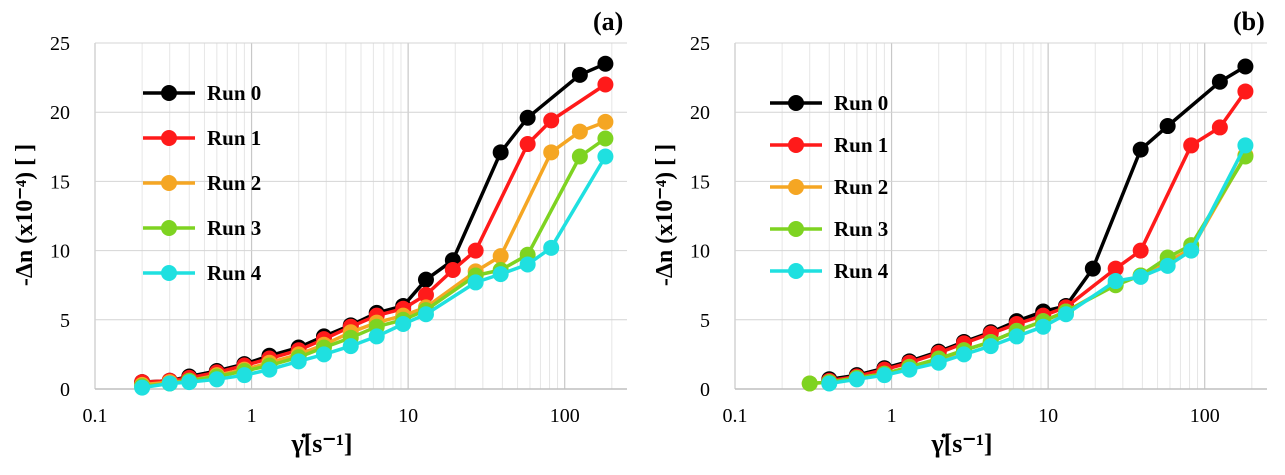  Describe the element at coordinates (700, 113) in the screenshot. I see `panel-b-y-tick-label: 20` at that location.